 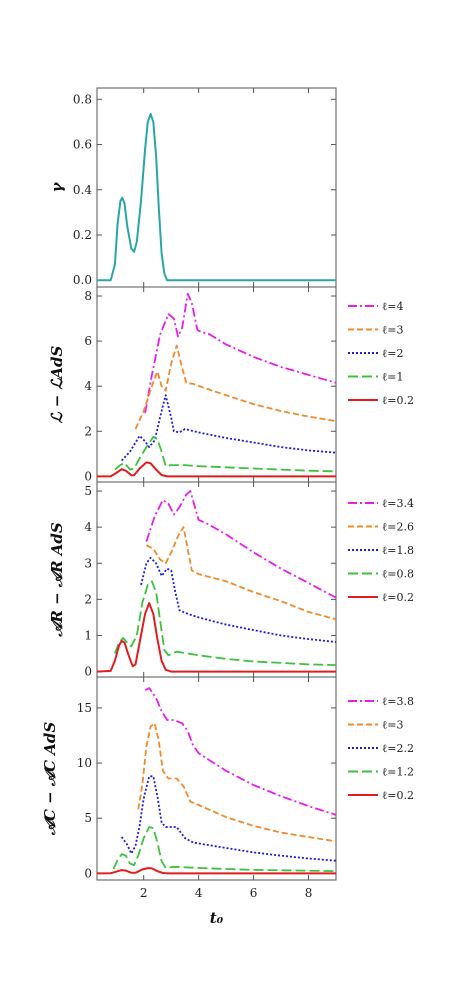 I want to click on y-axis-label: 𝒜C − 𝒜C AdS, so click(x=50, y=779).